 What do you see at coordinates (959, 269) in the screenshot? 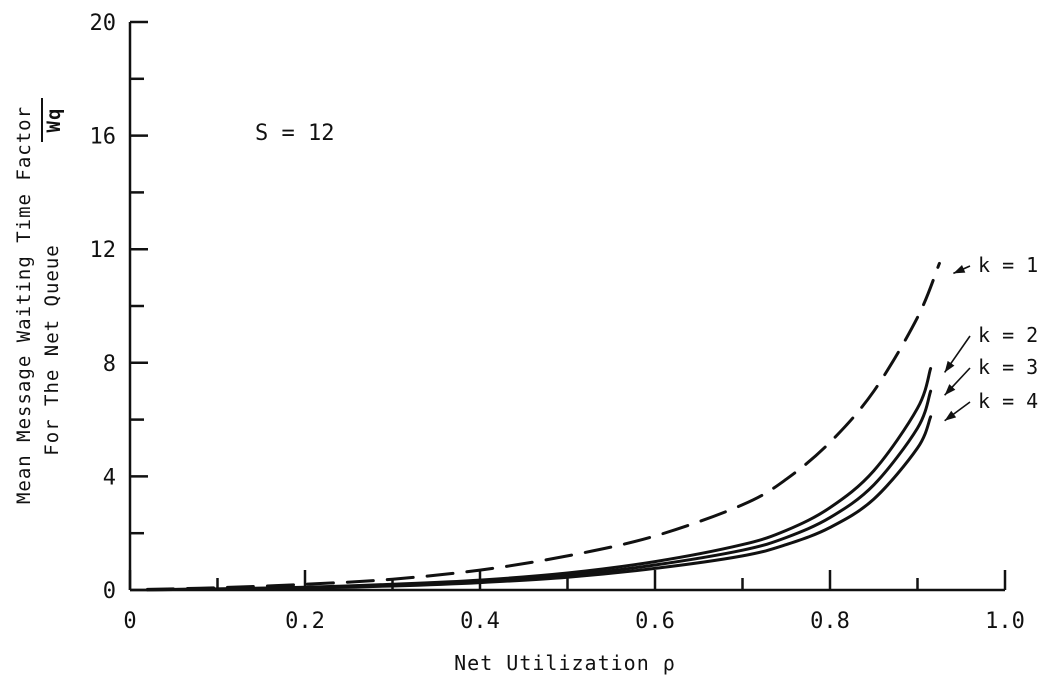
I see `label-arrowhead-k1` at bounding box center [959, 269].